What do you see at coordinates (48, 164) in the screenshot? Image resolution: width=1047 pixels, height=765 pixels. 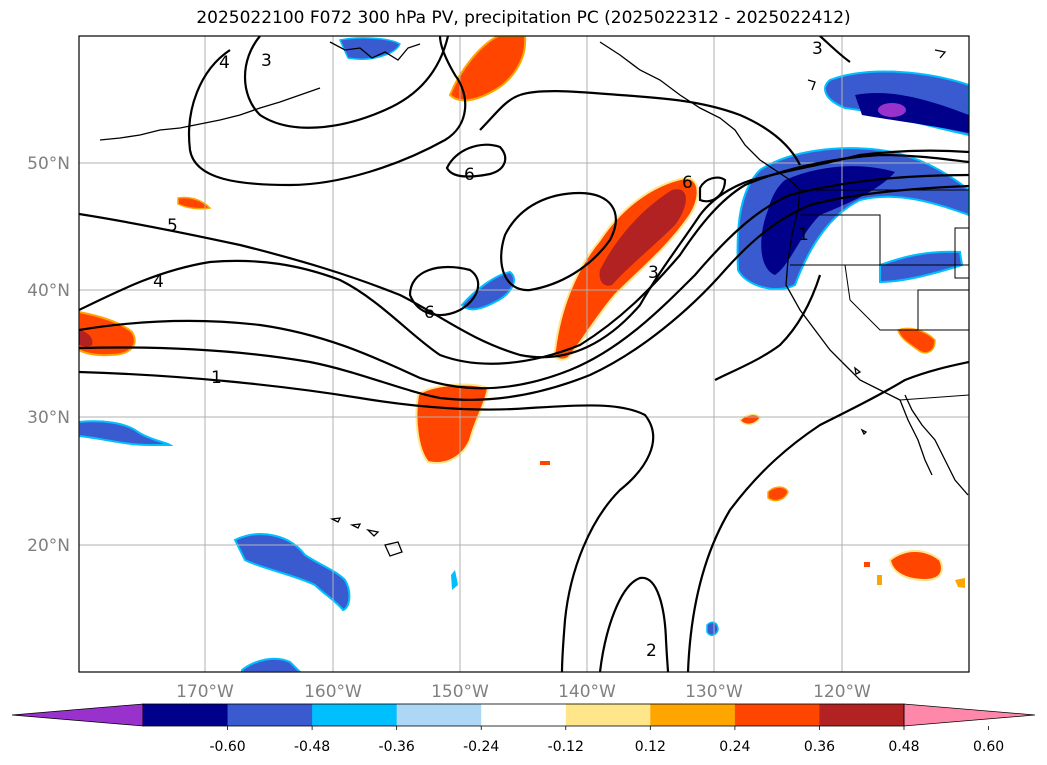 I see `lat-label: 50°N` at bounding box center [48, 164].